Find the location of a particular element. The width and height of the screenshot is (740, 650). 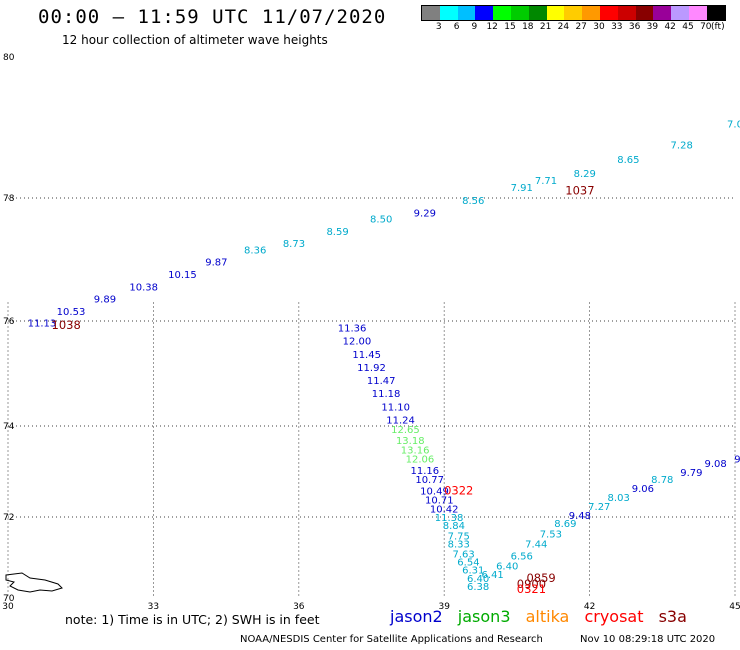

wave-height-label: 11.47 is located at coordinates (381, 381).